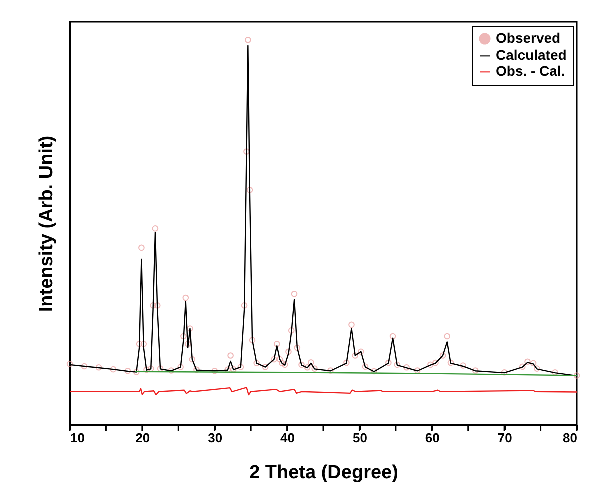 The image size is (589, 501). What do you see at coordinates (531, 71) in the screenshot?
I see `legend-label: Obs. - Cal.` at bounding box center [531, 71].